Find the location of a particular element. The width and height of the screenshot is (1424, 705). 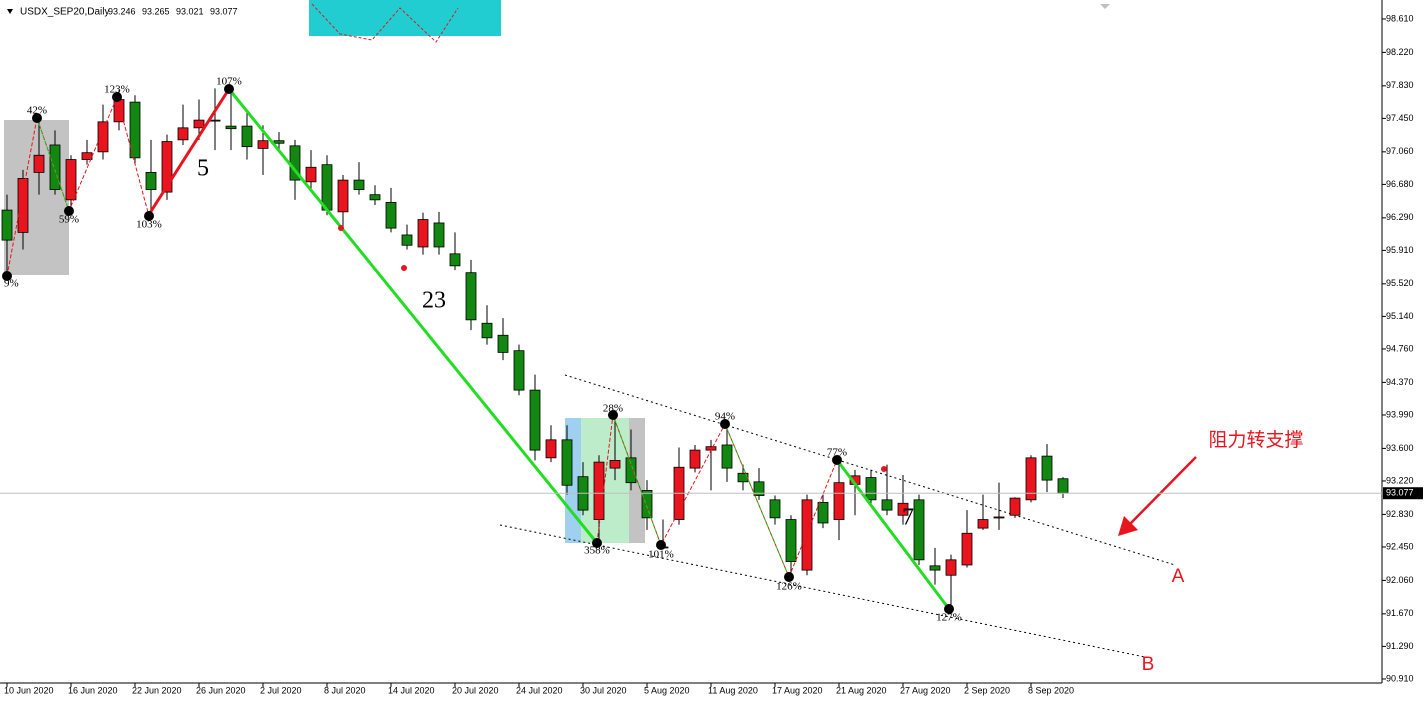

header-ohlc: 93.077 is located at coordinates (224, 11).